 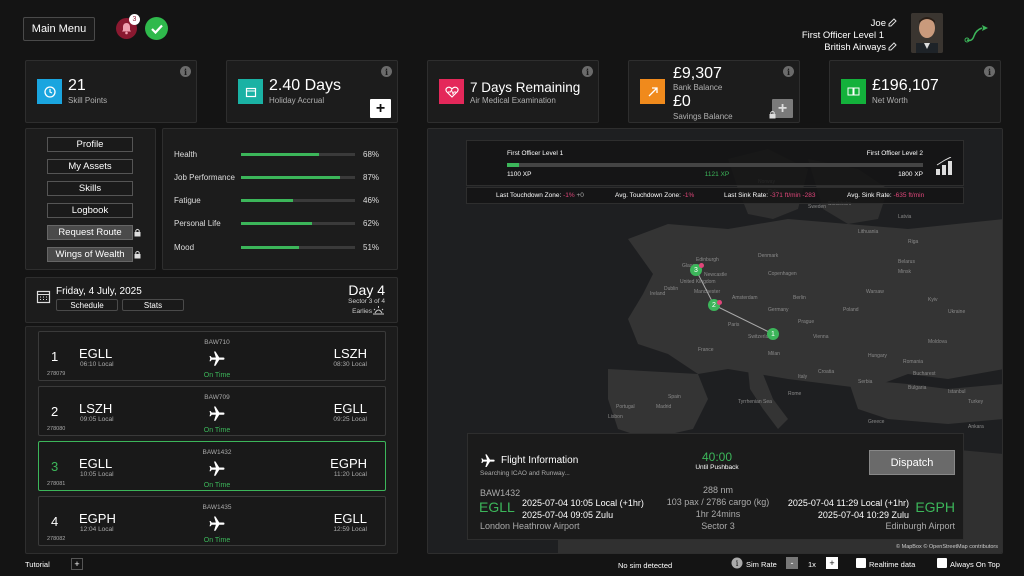 What do you see at coordinates (674, 397) in the screenshot?
I see `map-place-label: Spain` at bounding box center [674, 397].